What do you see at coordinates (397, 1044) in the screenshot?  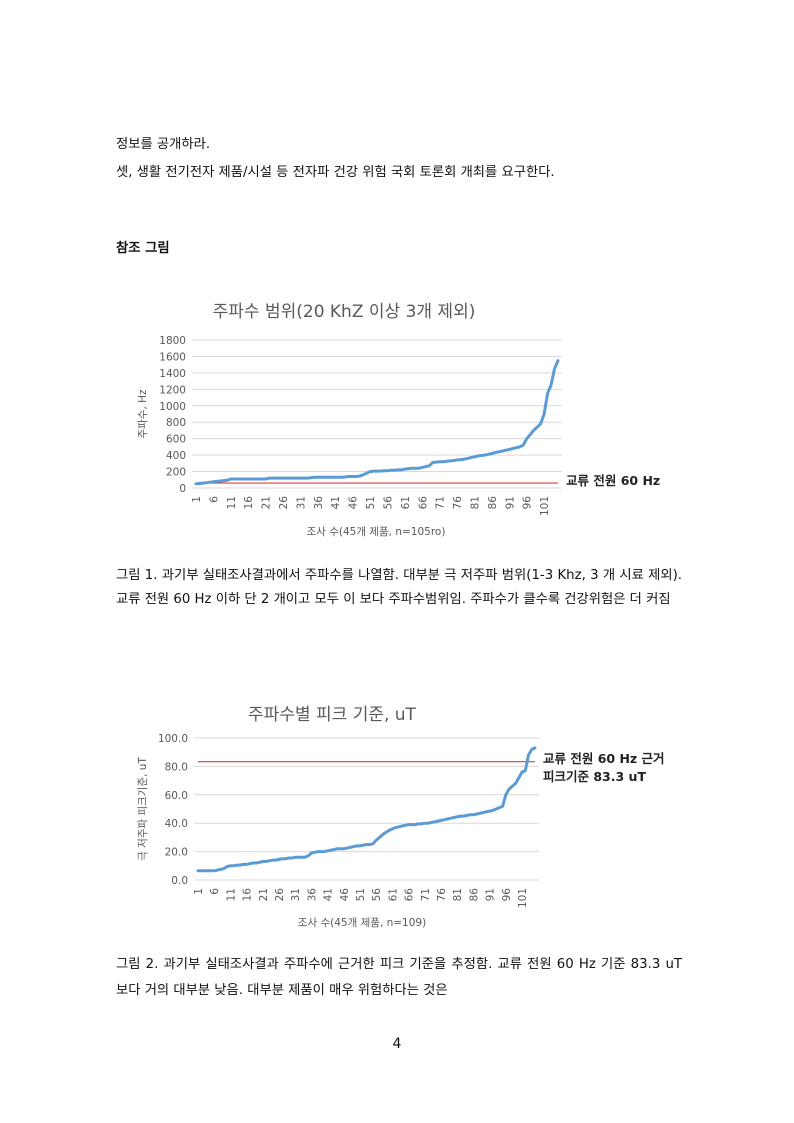 I see `page-number: 4` at bounding box center [397, 1044].